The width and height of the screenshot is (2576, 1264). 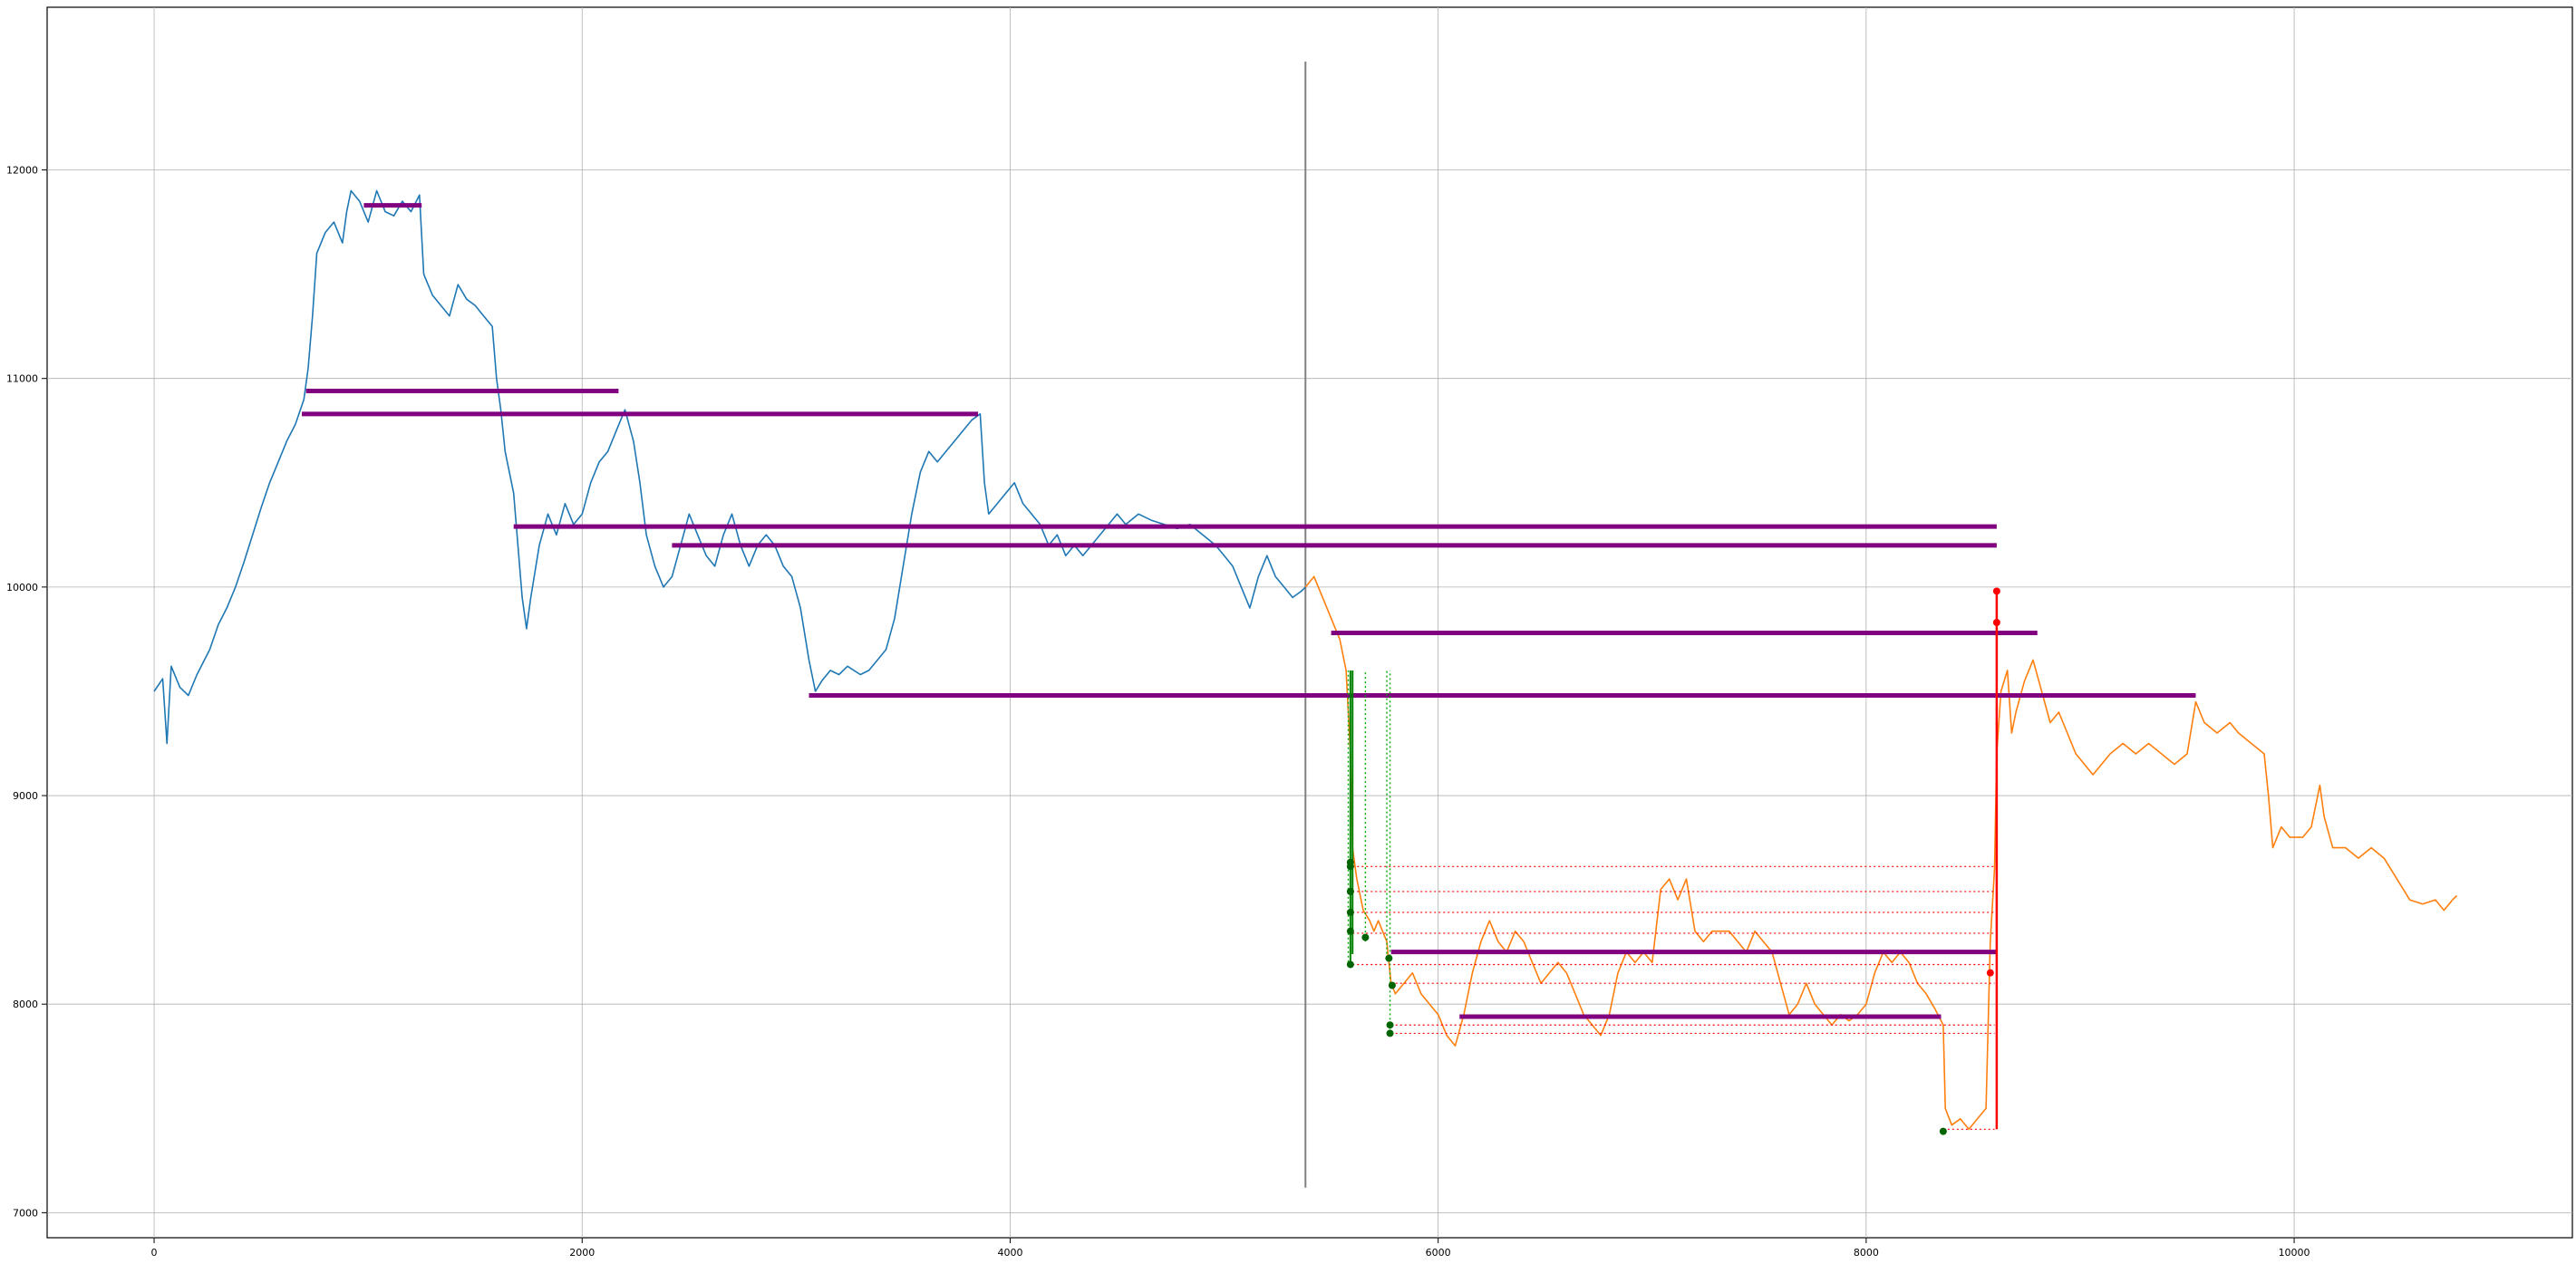 I want to click on x-tick-label: 10000, so click(x=2294, y=1253).